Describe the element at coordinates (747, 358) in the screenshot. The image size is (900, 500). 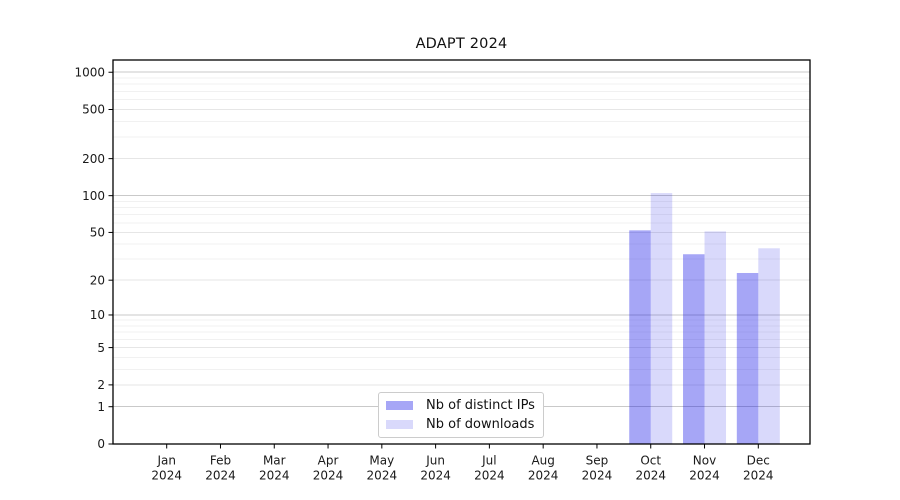
I see `bar-dec-distinct-ips` at that location.